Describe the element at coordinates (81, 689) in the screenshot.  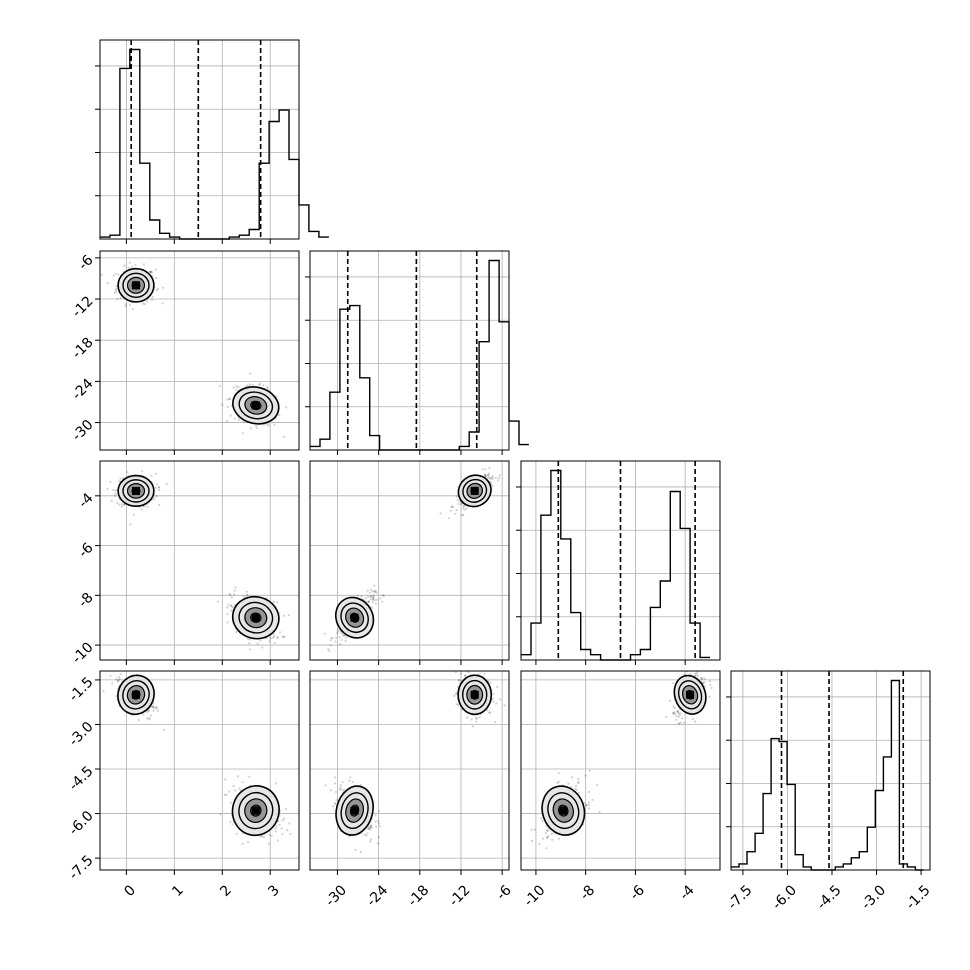
I see `y-tick-label: -1.5` at that location.